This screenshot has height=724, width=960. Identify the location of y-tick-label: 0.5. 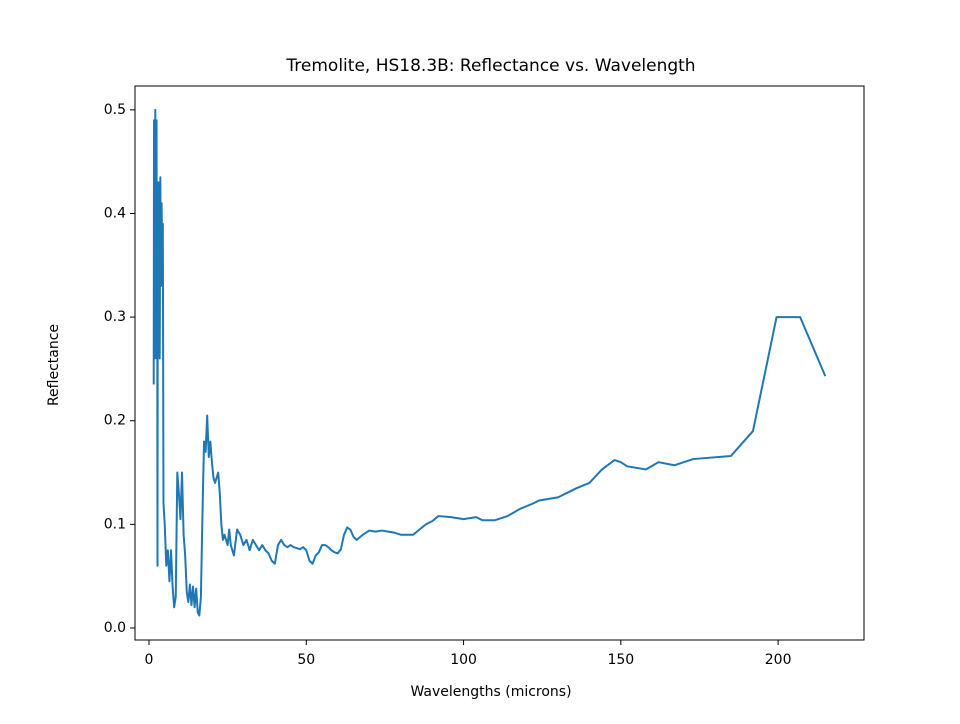
(115, 110).